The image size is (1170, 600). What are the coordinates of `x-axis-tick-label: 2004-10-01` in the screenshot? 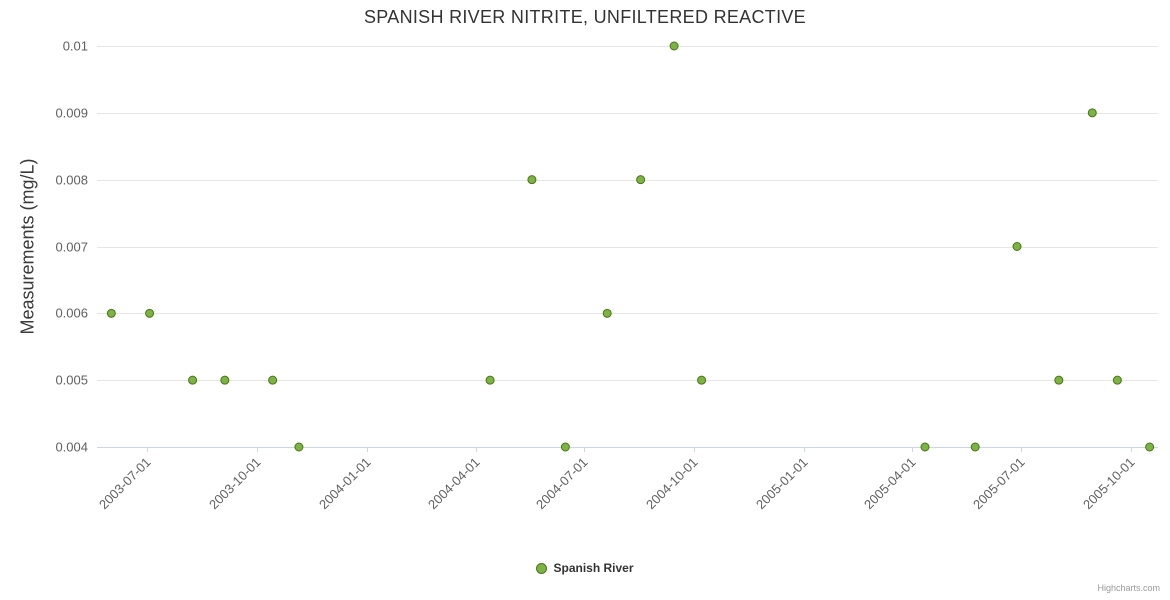 It's located at (672, 484).